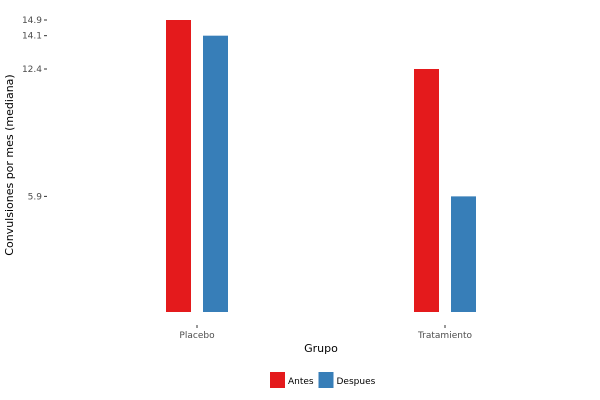 This screenshot has height=400, width=600. I want to click on y-axis: 5.9 12.4 14.1 14.9, so click(34, 109).